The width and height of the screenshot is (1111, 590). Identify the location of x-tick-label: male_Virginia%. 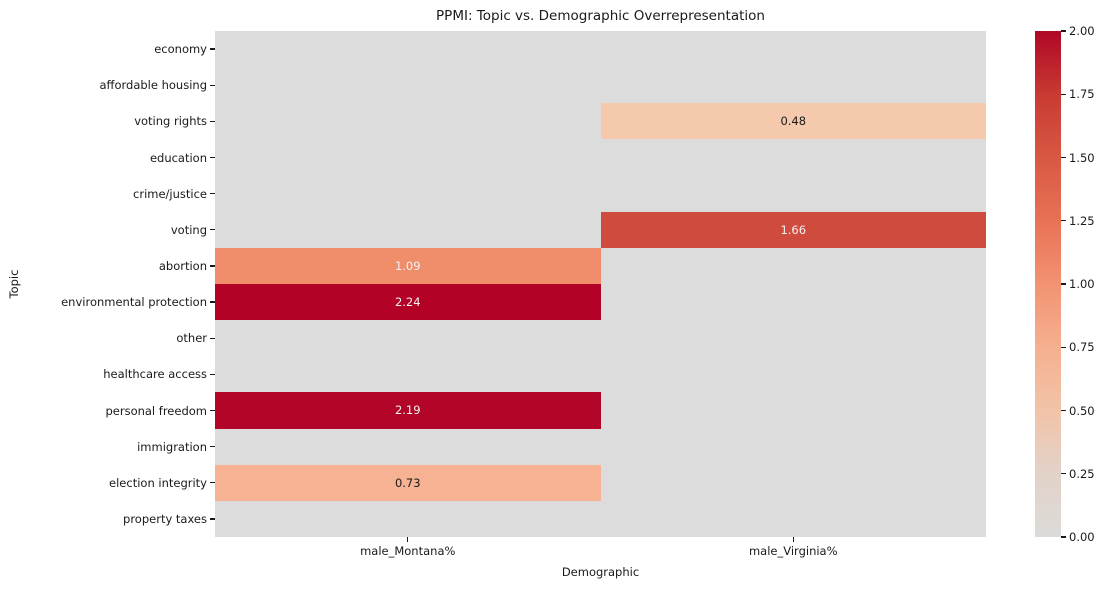
(793, 551).